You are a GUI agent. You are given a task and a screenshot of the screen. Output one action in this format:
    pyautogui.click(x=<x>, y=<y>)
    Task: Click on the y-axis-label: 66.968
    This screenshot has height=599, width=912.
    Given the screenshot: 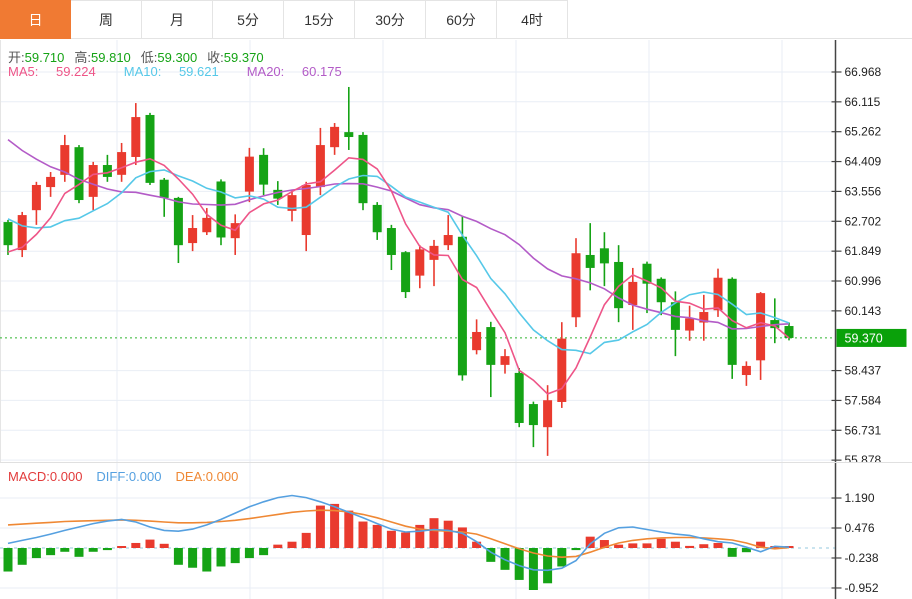 What is the action you would take?
    pyautogui.click(x=863, y=72)
    